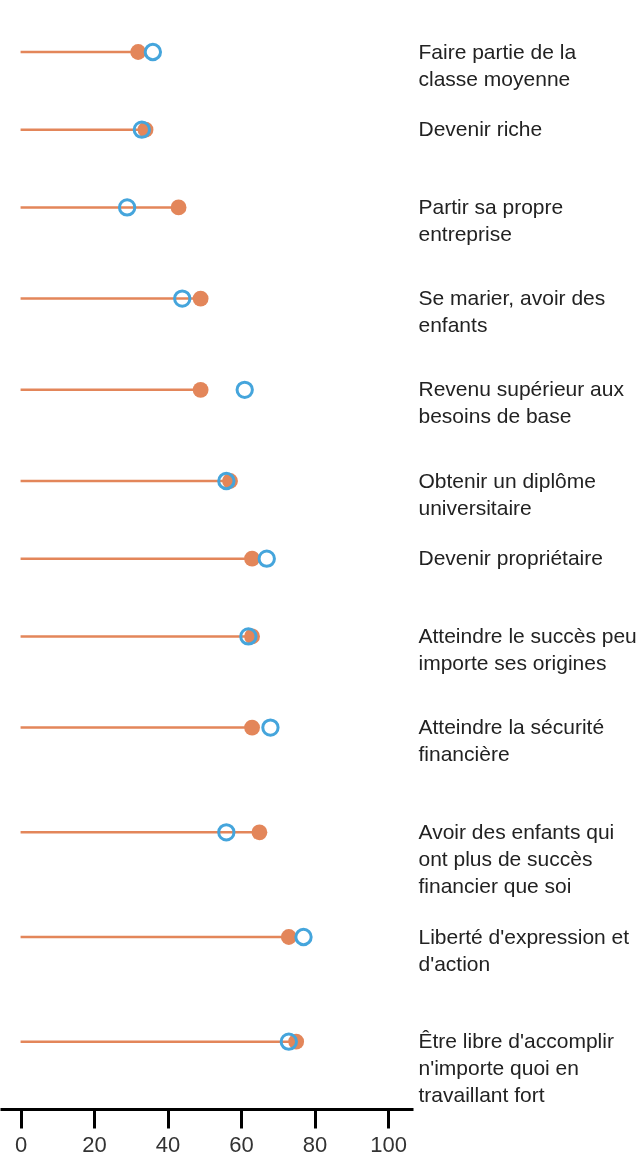 The width and height of the screenshot is (644, 1164). What do you see at coordinates (512, 311) in the screenshot?
I see `y-tick-label: Se marier, avoir des enfants` at bounding box center [512, 311].